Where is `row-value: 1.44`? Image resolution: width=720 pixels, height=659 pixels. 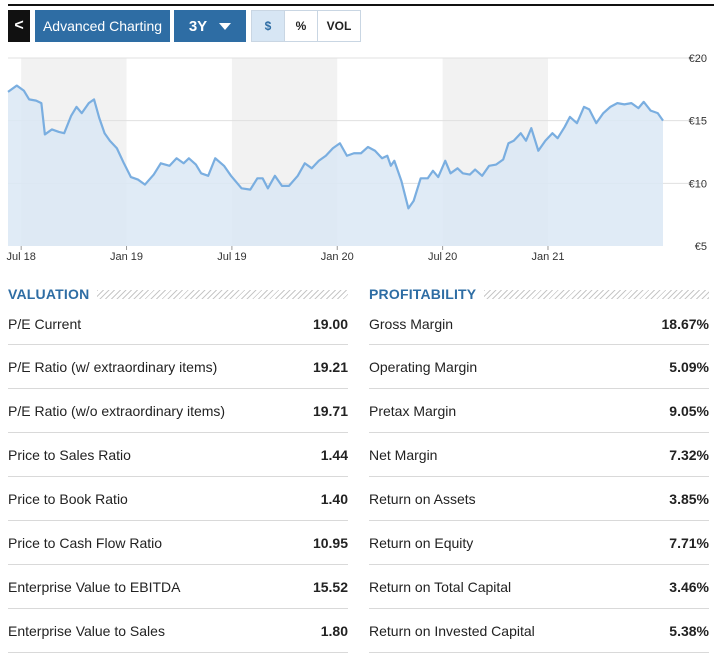
row-value: 1.44 is located at coordinates (334, 454).